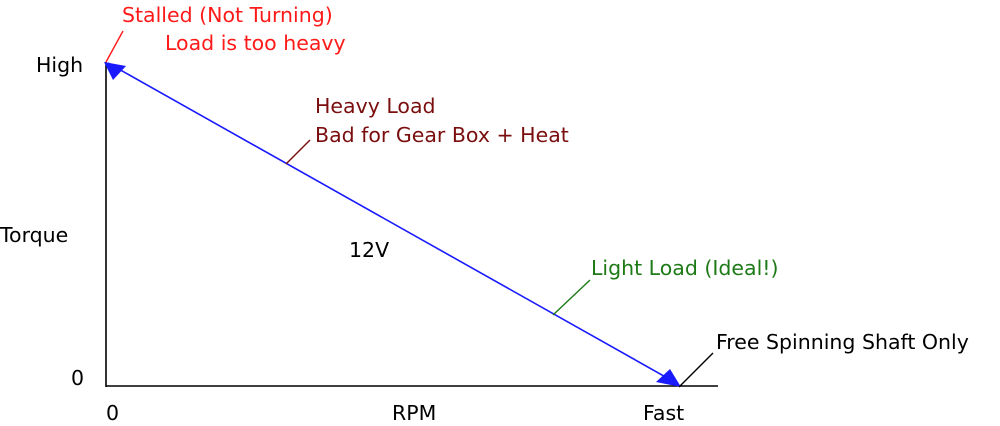 The width and height of the screenshot is (1000, 426). What do you see at coordinates (696, 370) in the screenshot?
I see `free-leader` at bounding box center [696, 370].